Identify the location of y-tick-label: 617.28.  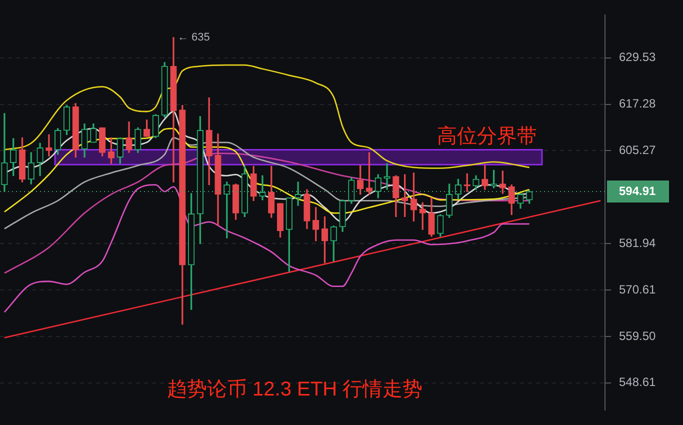
(637, 103).